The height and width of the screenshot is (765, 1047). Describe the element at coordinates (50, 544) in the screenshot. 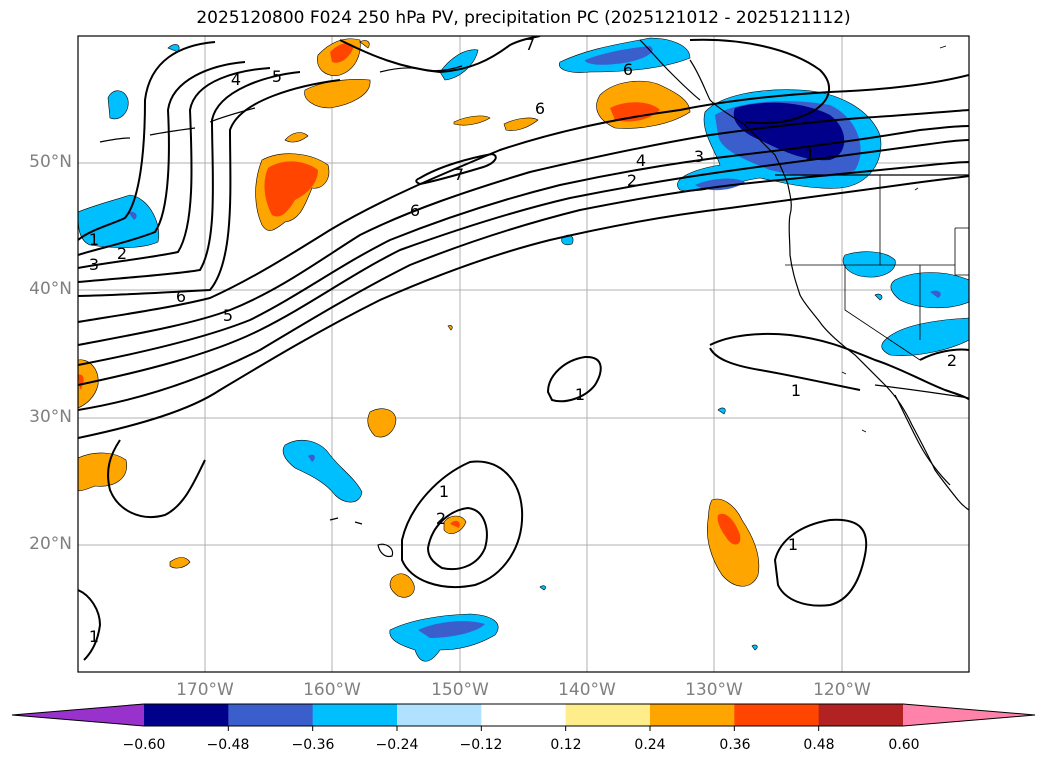

I see `lat-label-20n: 20°N` at that location.